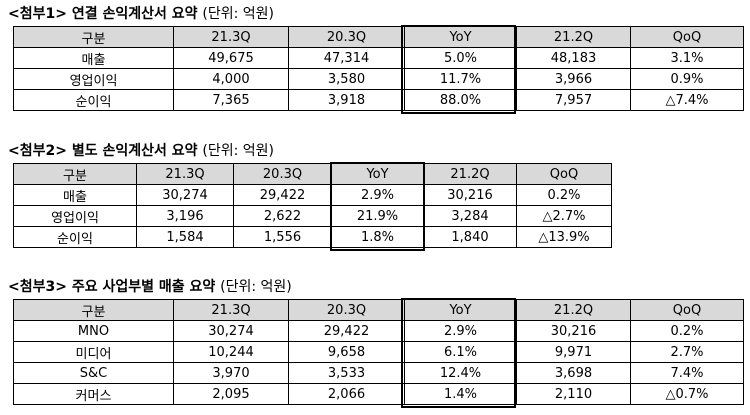  What do you see at coordinates (687, 100) in the screenshot?
I see `cell: △7.4%` at bounding box center [687, 100].